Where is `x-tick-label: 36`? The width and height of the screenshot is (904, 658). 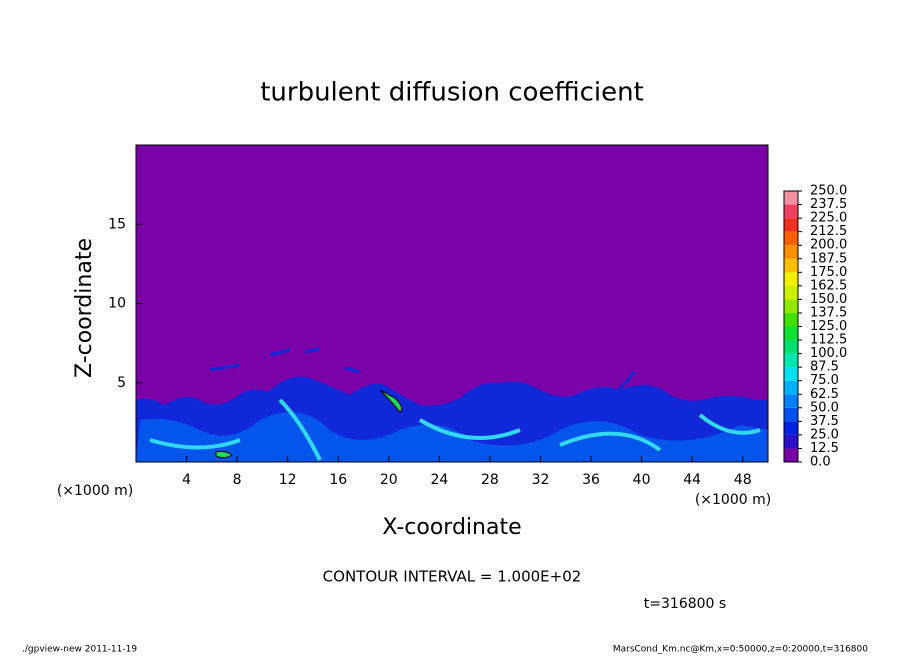 x-tick-label: 36 is located at coordinates (591, 480).